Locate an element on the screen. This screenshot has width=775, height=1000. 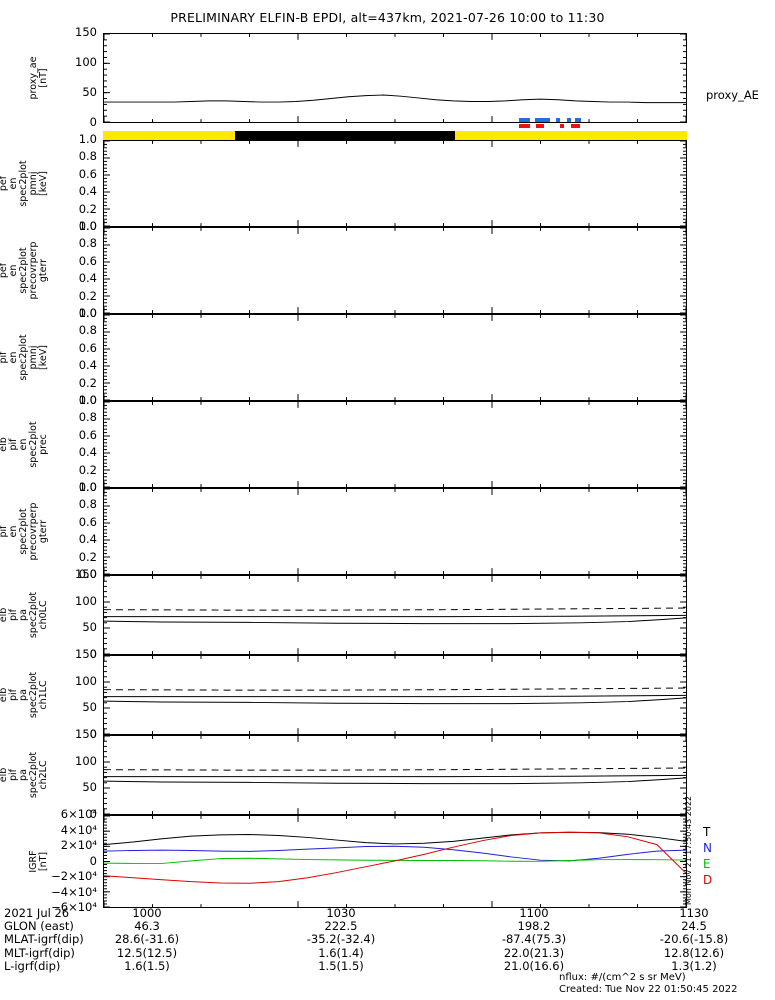
panel-elb-pef-en-precovrperp-gterr is located at coordinates (395, 270).